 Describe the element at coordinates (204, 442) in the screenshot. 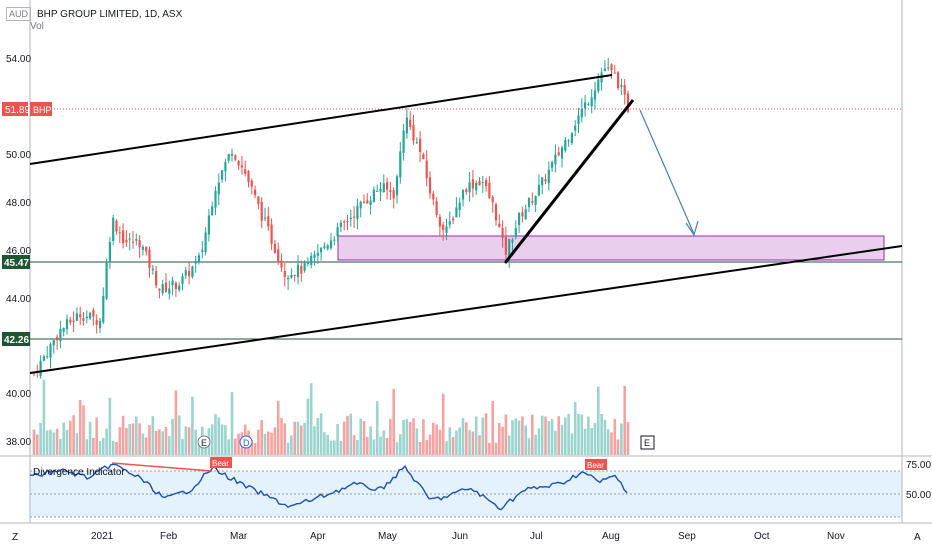

I see `earnings-marker: E` at that location.